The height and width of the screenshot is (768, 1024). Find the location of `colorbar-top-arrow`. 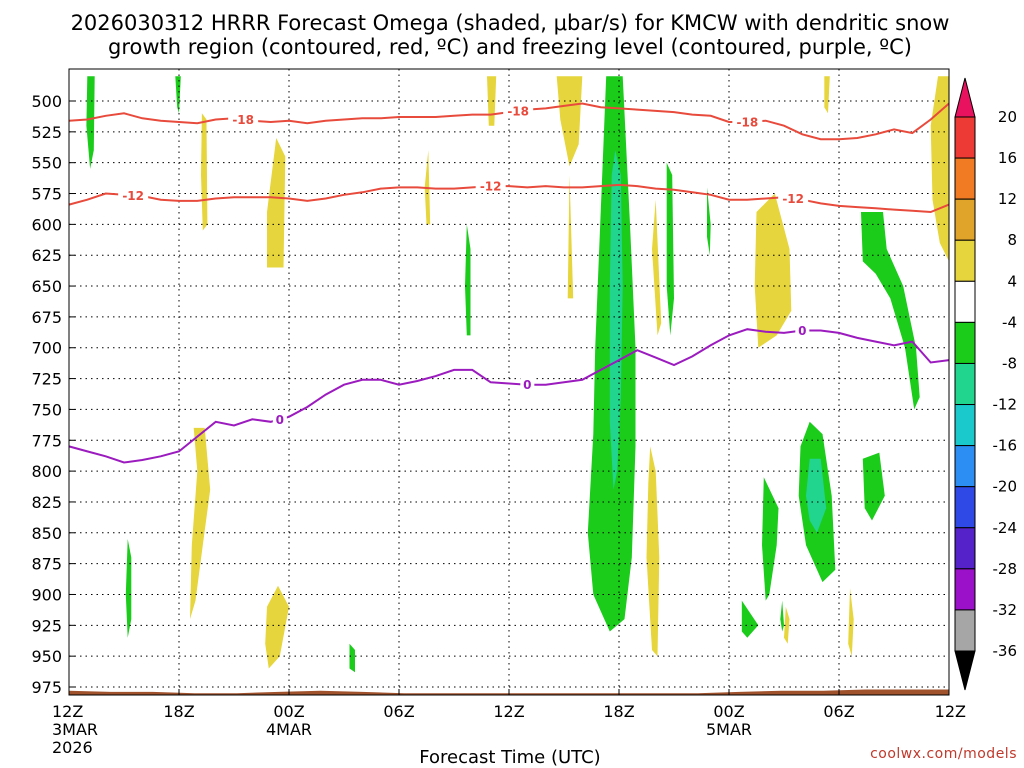

colorbar-top-arrow is located at coordinates (965, 97).